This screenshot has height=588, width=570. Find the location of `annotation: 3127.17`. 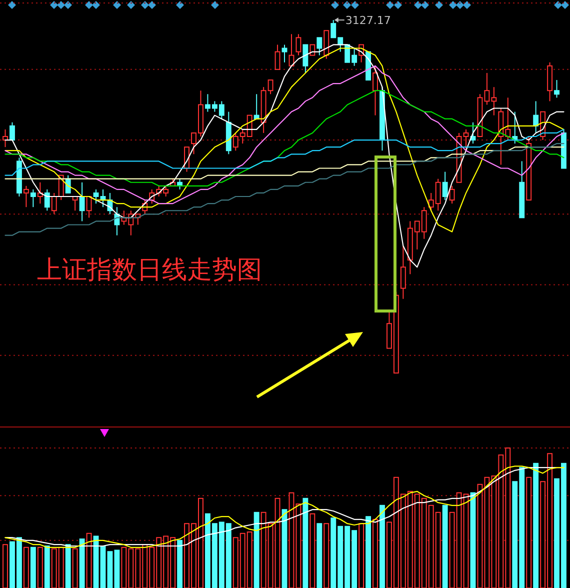

annotation: 3127.17 is located at coordinates (368, 20).